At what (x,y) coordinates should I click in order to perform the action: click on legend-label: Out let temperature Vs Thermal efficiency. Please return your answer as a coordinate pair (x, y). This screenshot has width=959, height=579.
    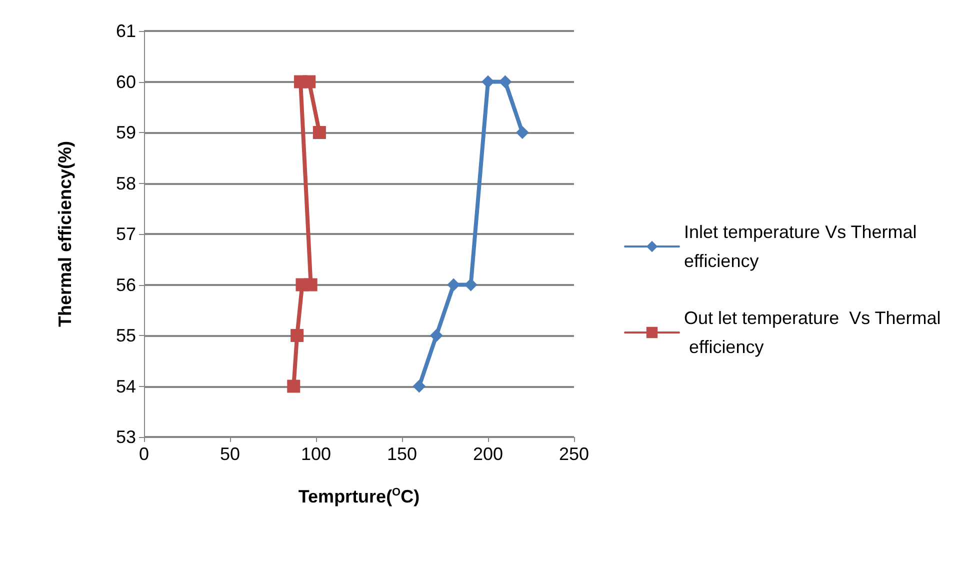
    Looking at the image, I should click on (812, 332).